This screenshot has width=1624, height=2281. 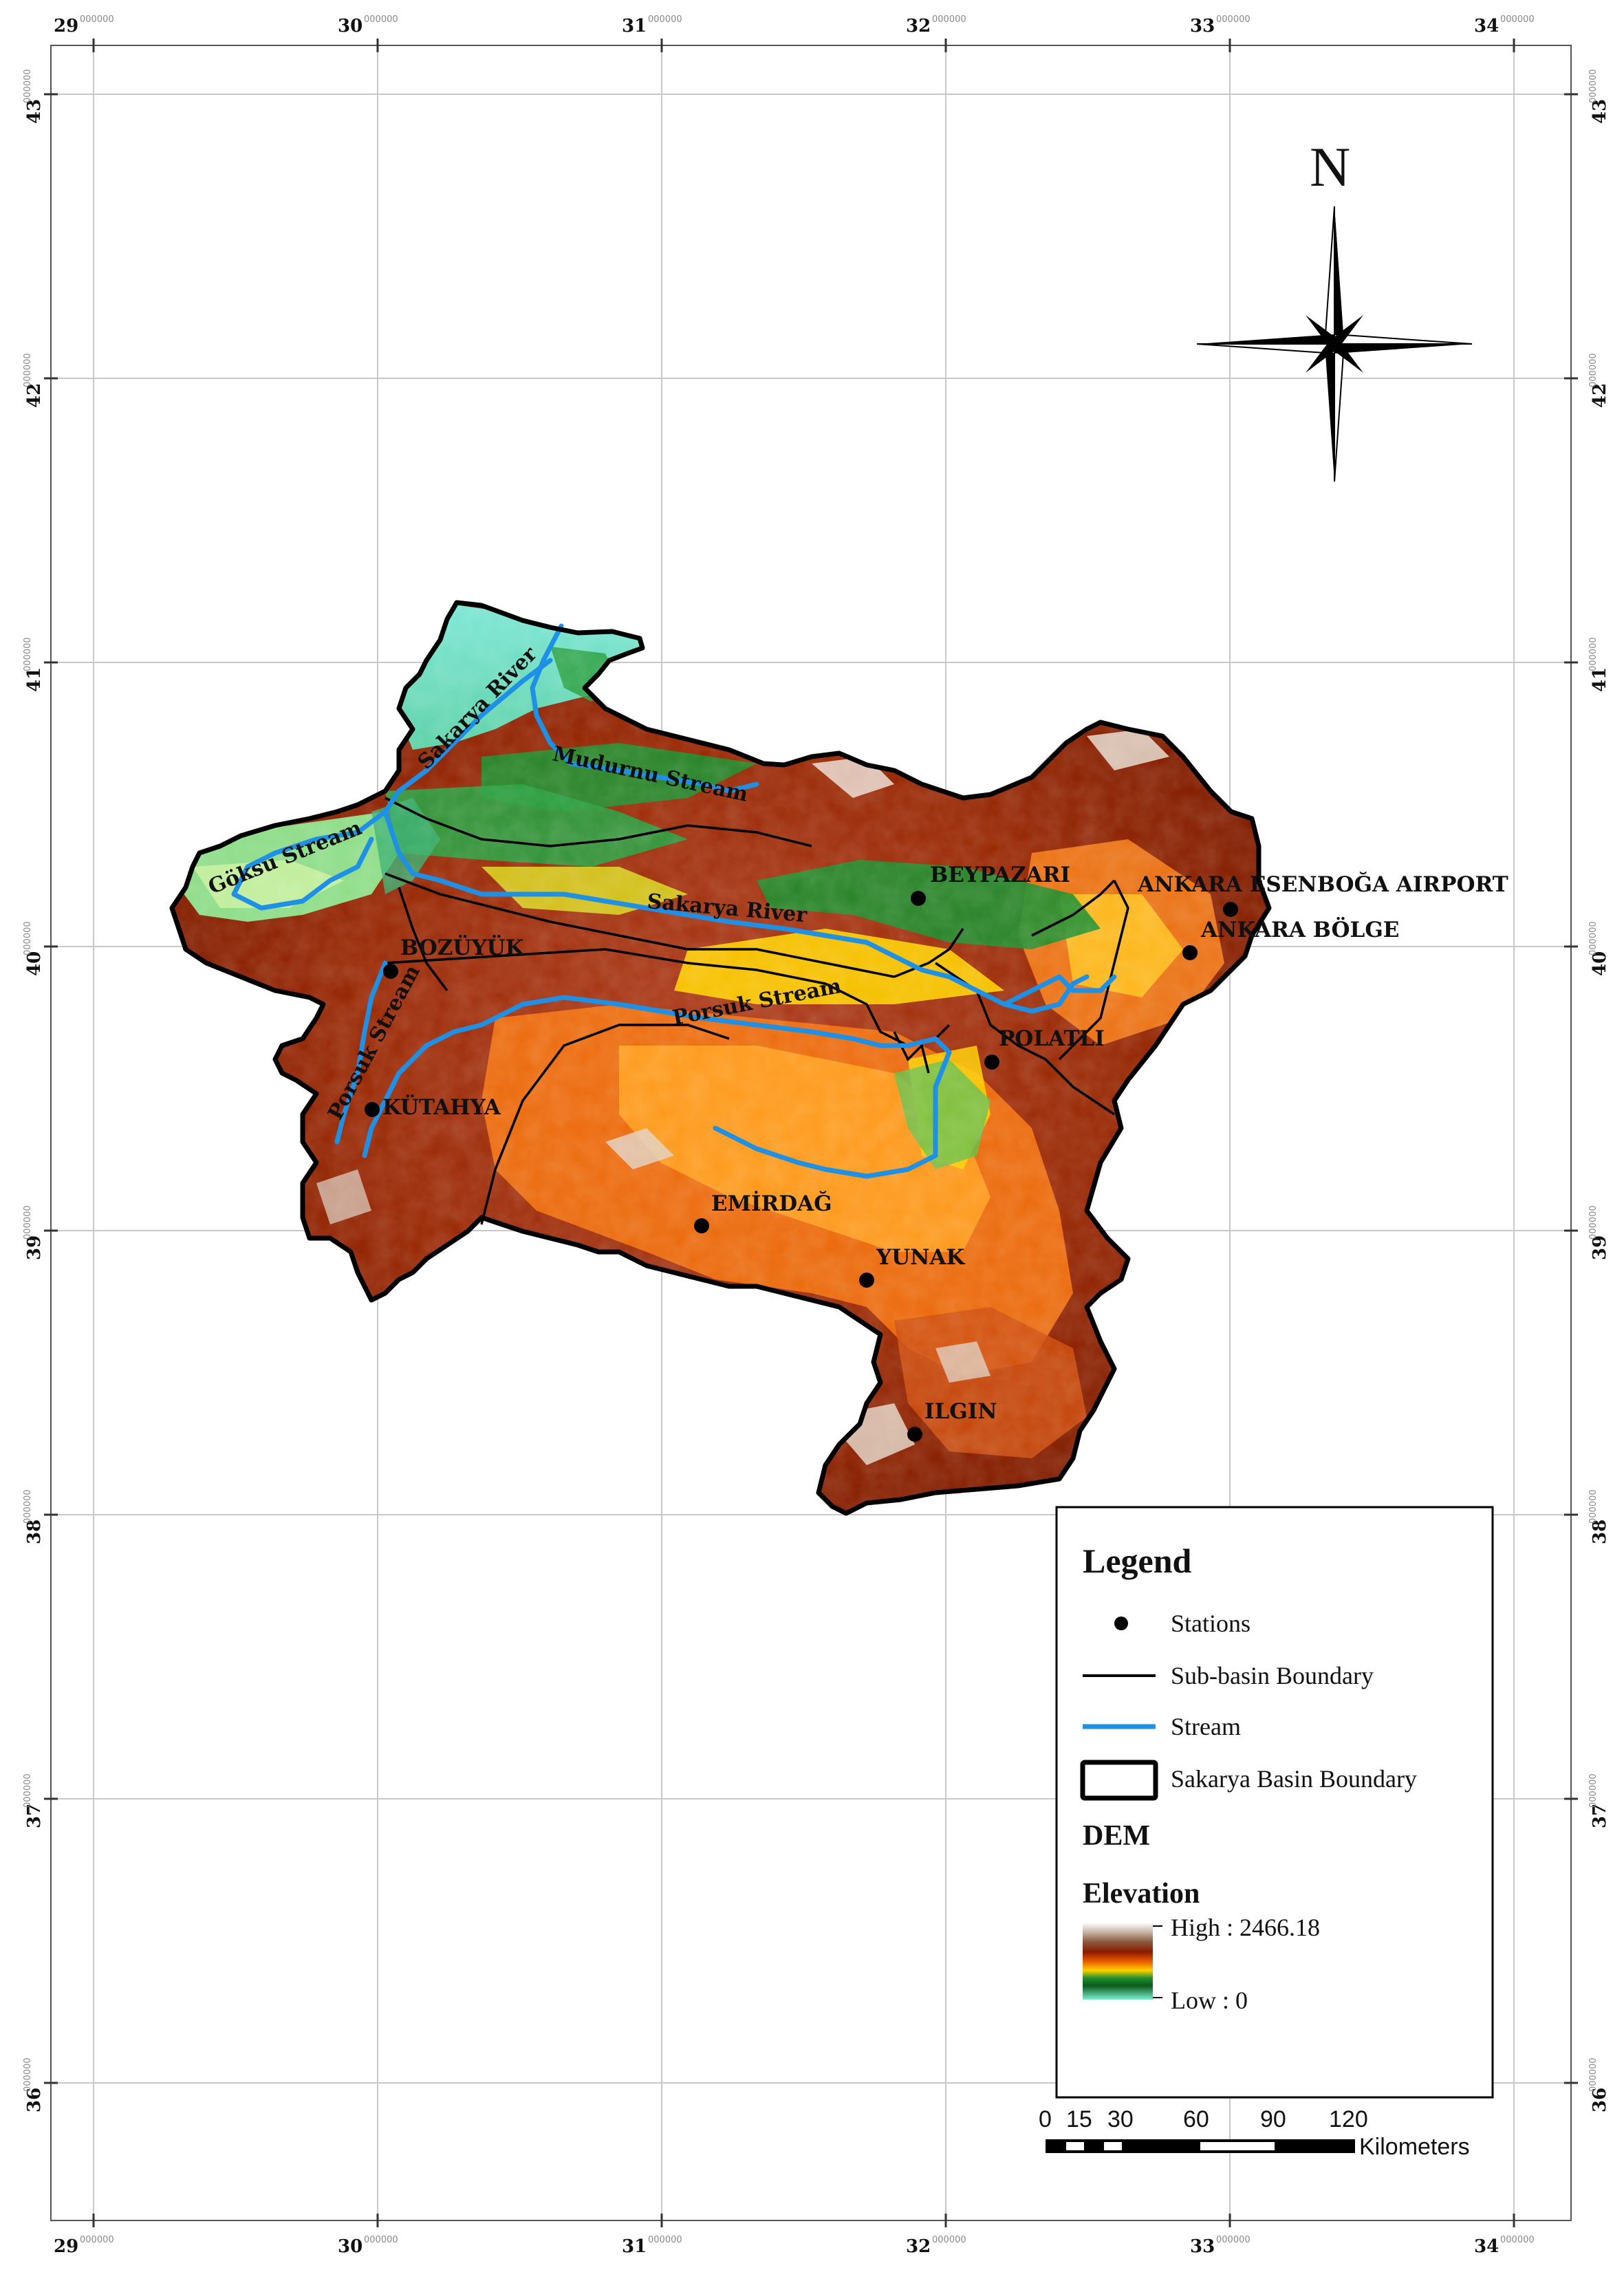 What do you see at coordinates (1414, 2147) in the screenshot?
I see `scale-unit: Kilometers` at bounding box center [1414, 2147].